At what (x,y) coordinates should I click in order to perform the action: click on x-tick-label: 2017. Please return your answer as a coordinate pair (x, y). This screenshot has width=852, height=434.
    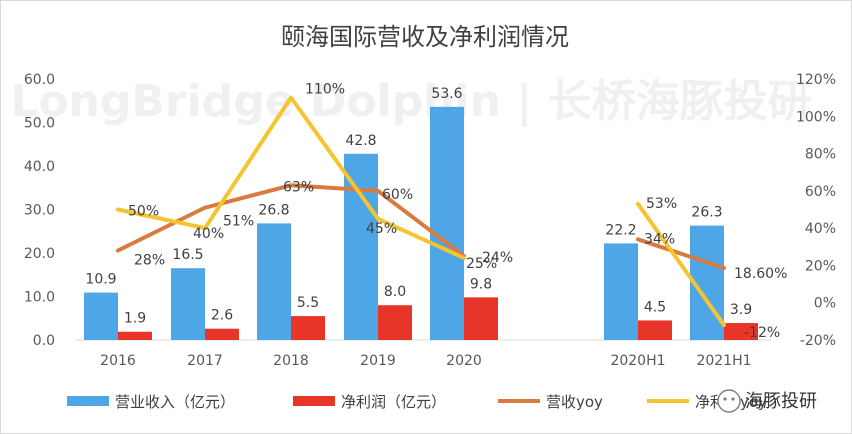
    Looking at the image, I should click on (205, 361).